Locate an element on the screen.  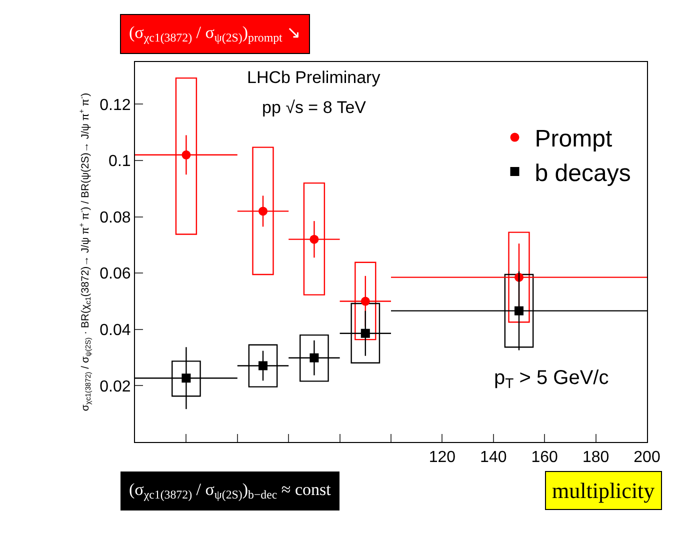
x-tick-label: 200 is located at coordinates (647, 457).